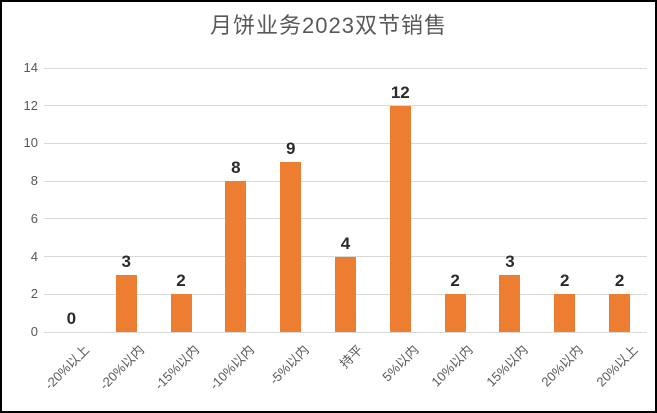 The width and height of the screenshot is (657, 413). Describe the element at coordinates (452, 366) in the screenshot. I see `x-category-label: 10%以内` at that location.